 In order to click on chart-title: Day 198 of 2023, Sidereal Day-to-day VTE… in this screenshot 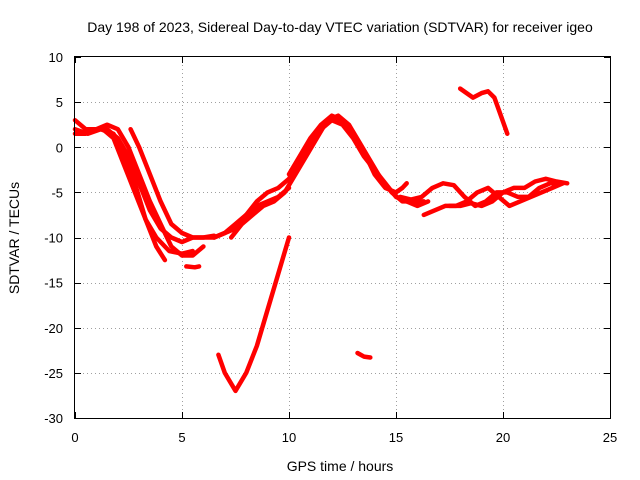, I will do `click(340, 27)`.